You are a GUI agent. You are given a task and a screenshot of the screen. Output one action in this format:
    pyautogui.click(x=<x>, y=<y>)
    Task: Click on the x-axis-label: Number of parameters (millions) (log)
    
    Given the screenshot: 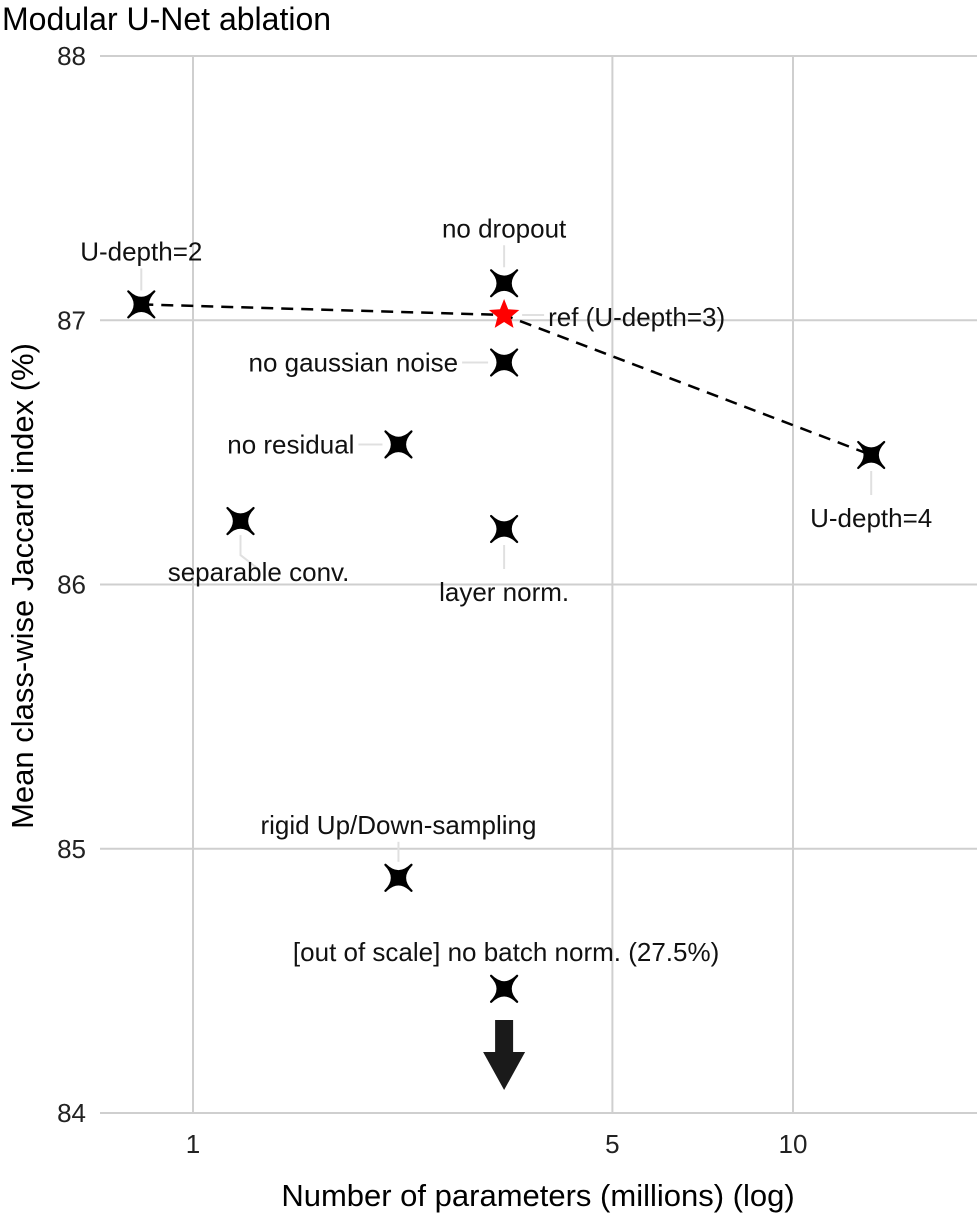 What is the action you would take?
    pyautogui.click(x=537, y=1195)
    